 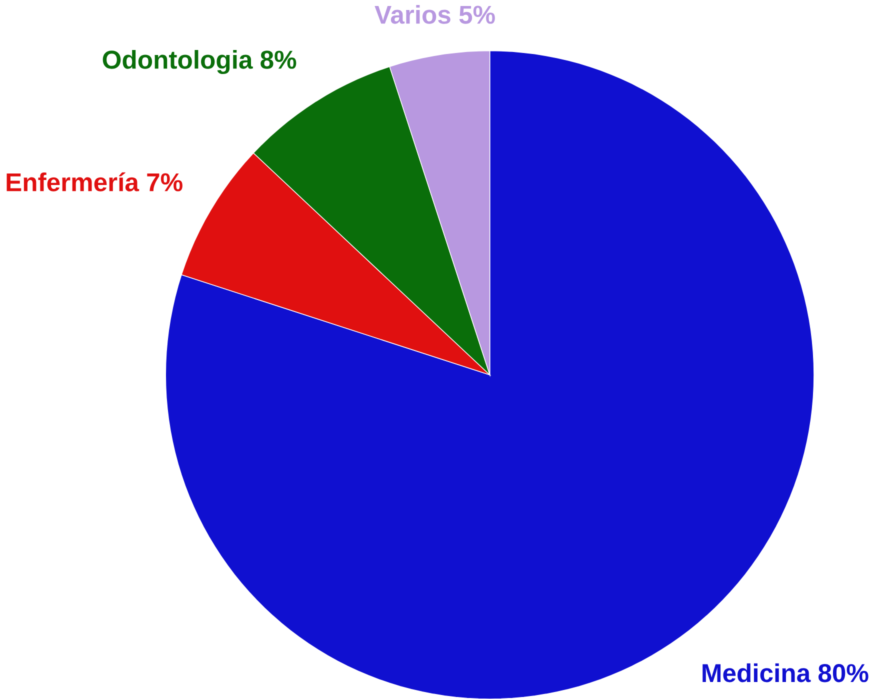 I want to click on slice-label: Enfermería, so click(x=73, y=182).